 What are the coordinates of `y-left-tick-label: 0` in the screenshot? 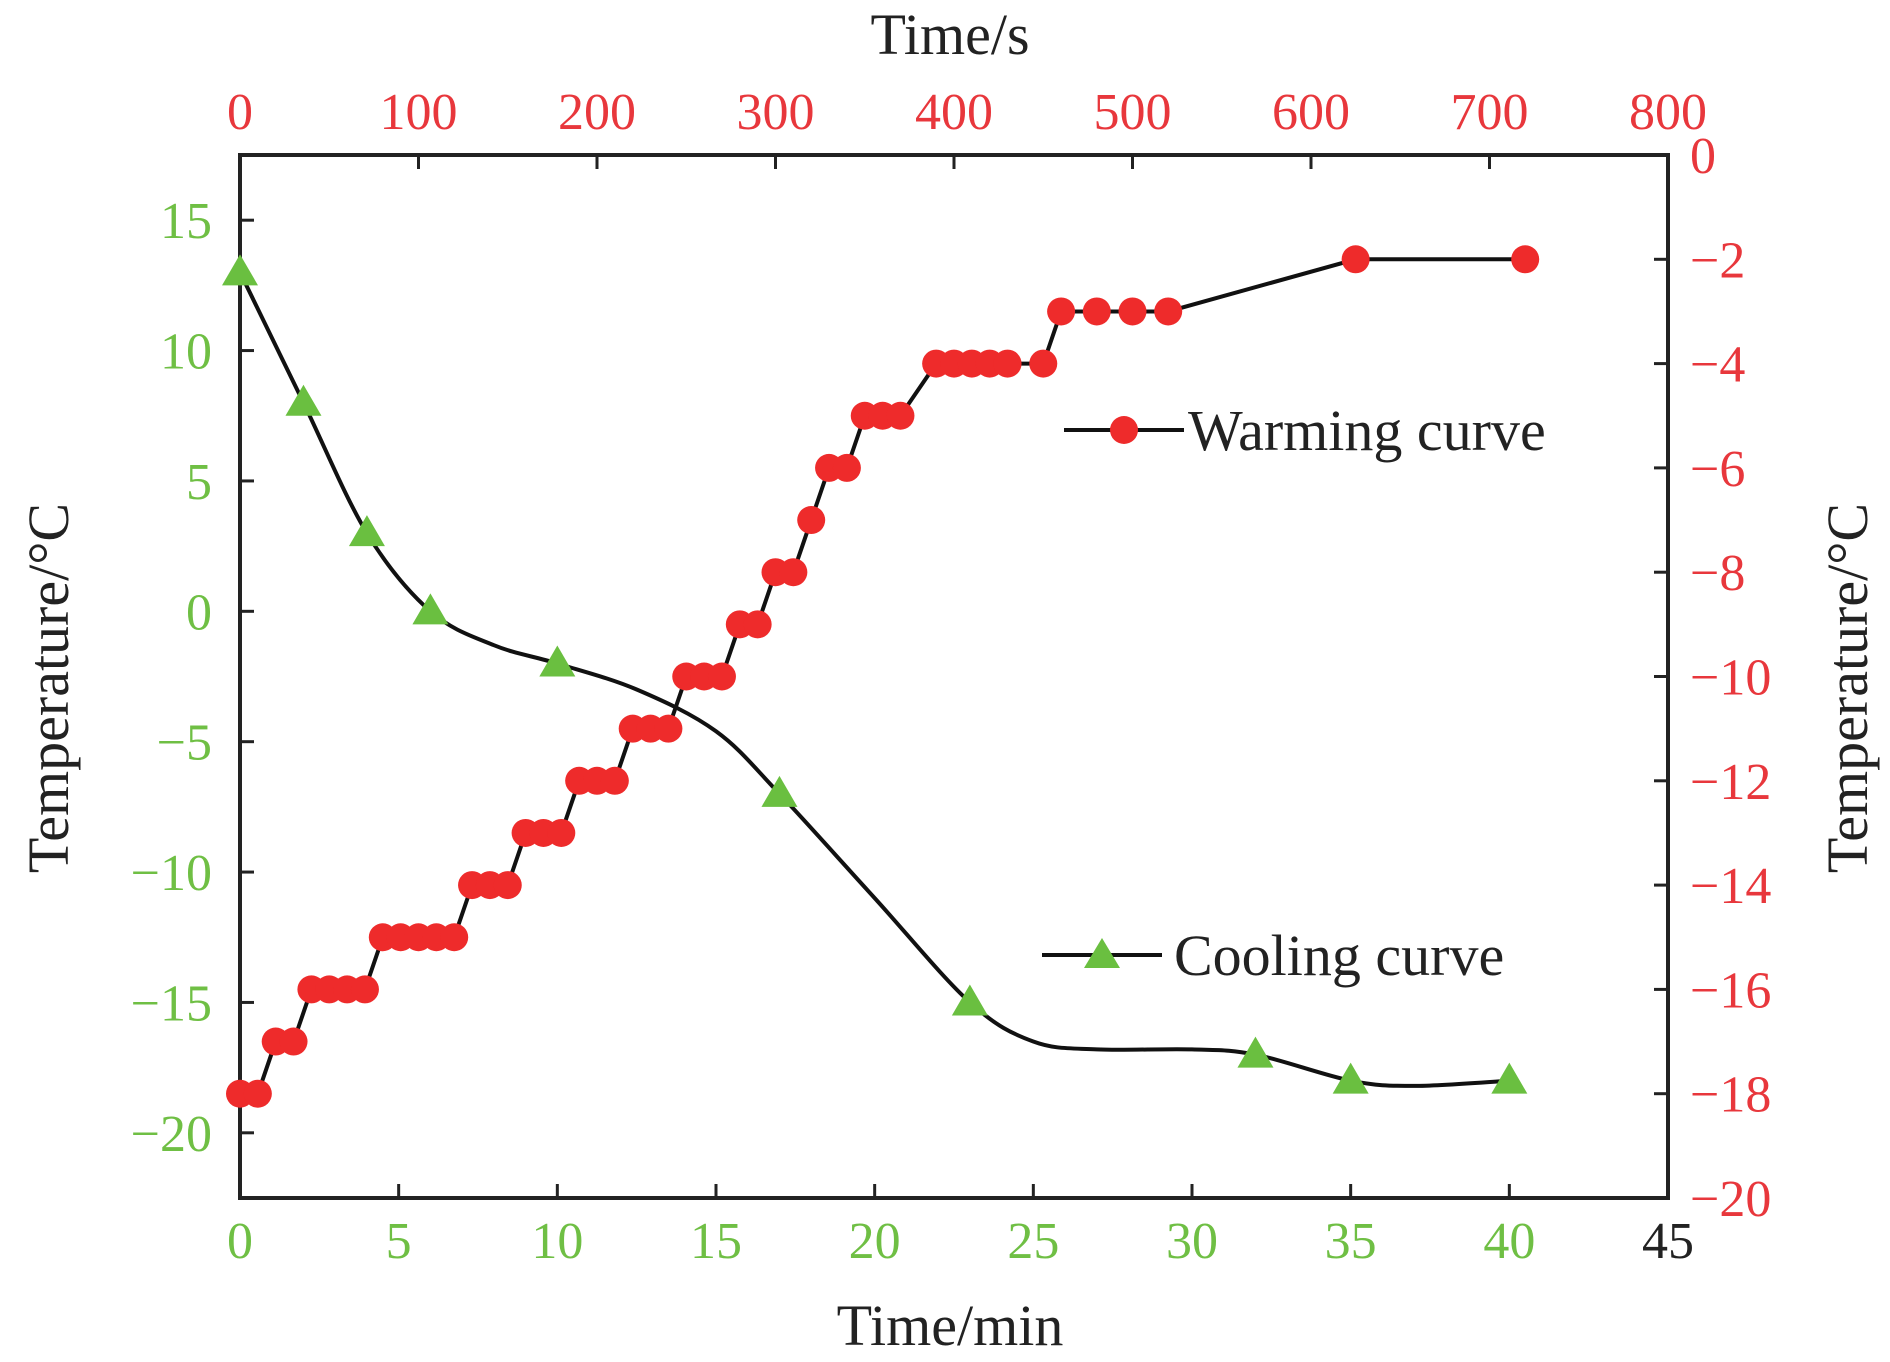 It's located at (199, 612).